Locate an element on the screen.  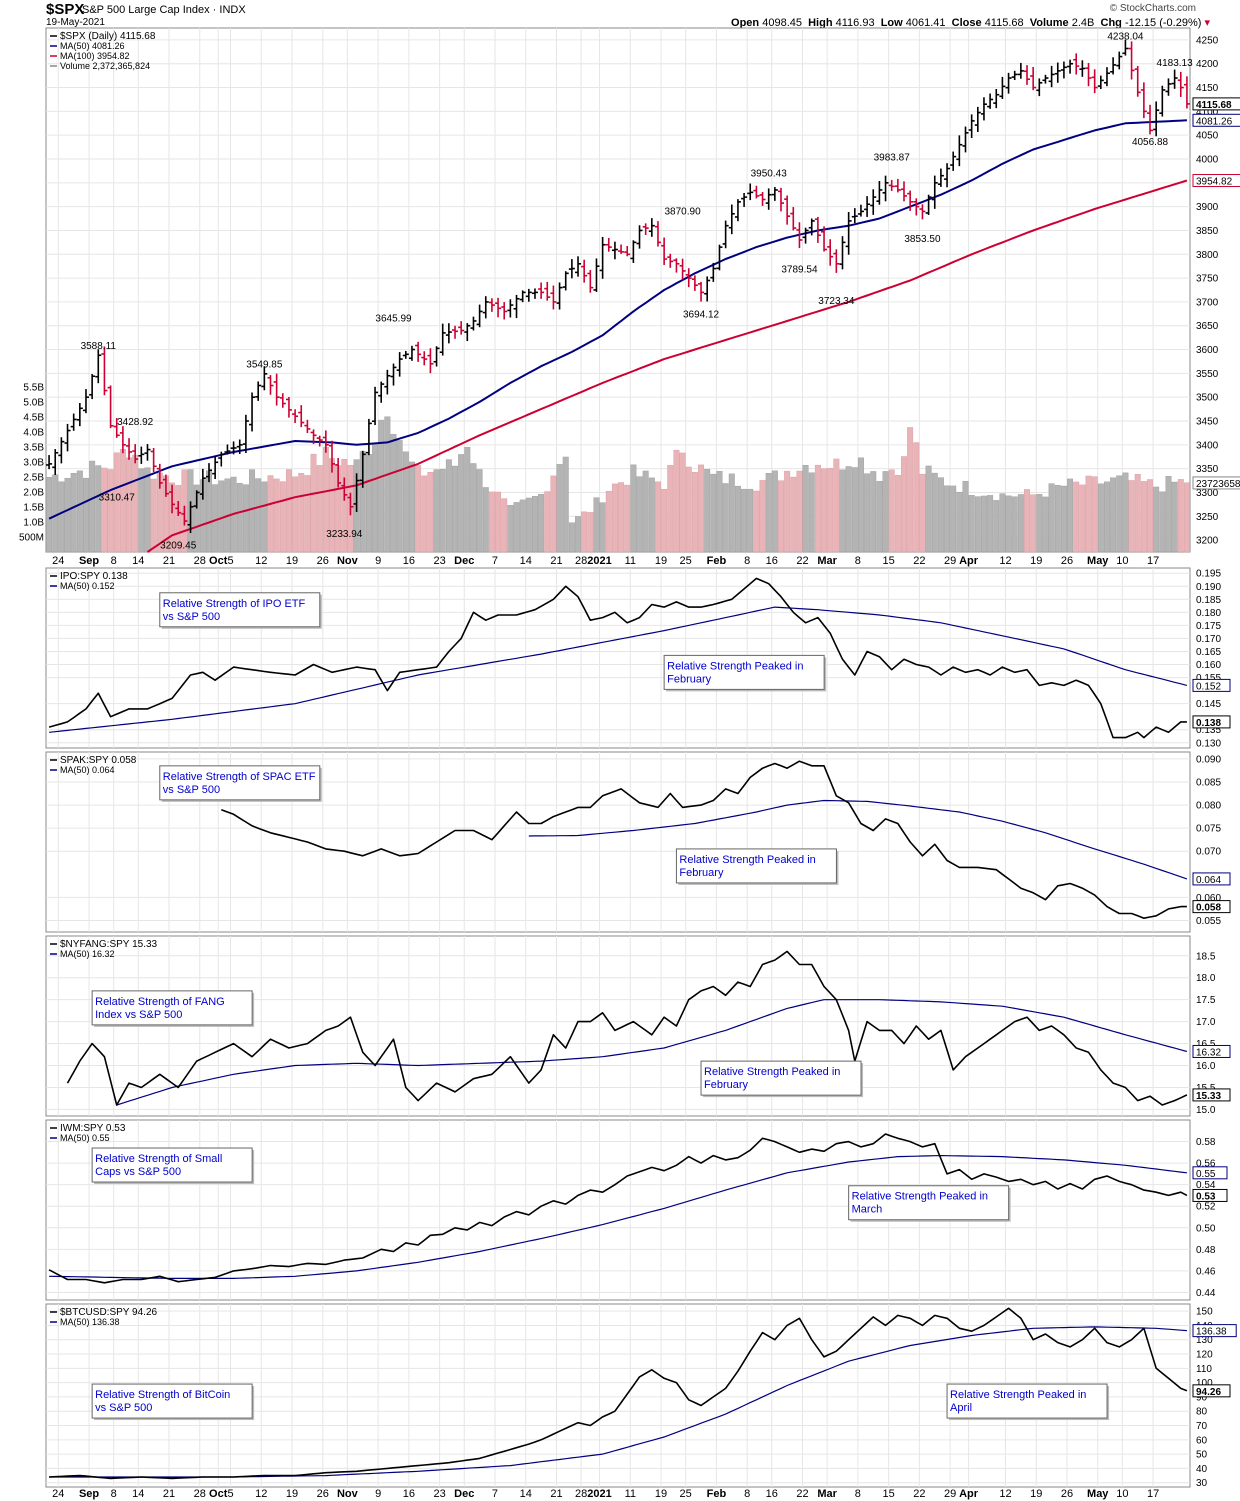
y-tick-label: 15.0 is located at coordinates (1206, 1110).